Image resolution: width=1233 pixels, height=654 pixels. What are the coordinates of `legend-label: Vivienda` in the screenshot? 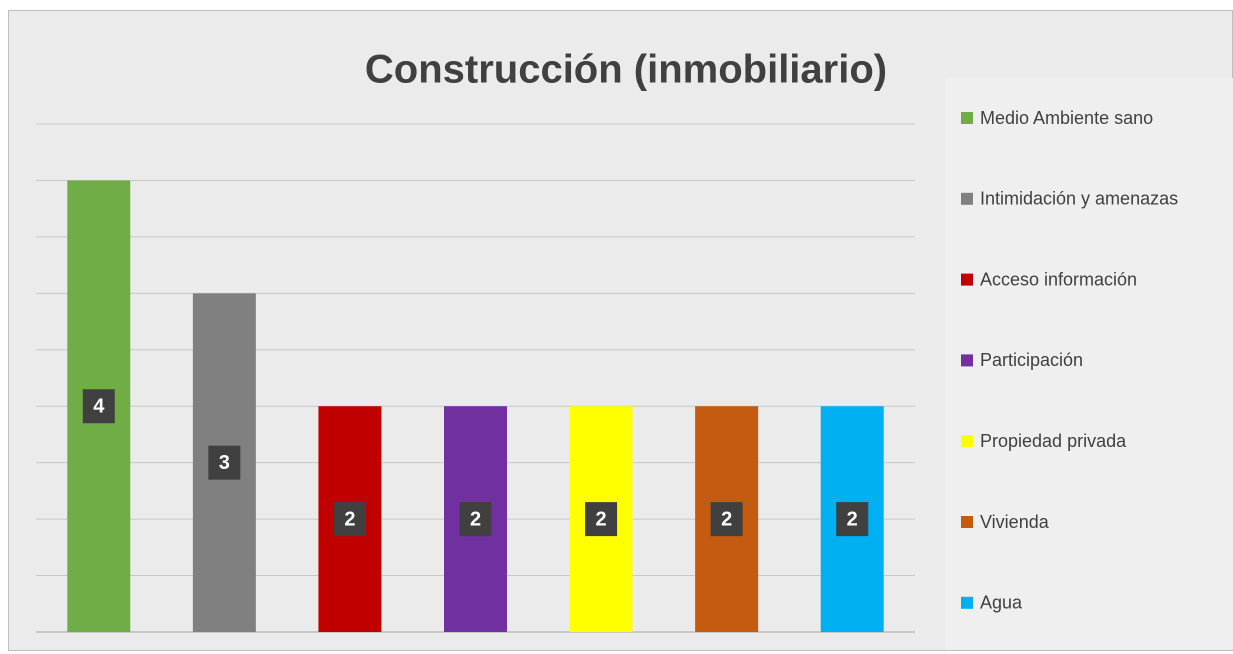 It's located at (1015, 522).